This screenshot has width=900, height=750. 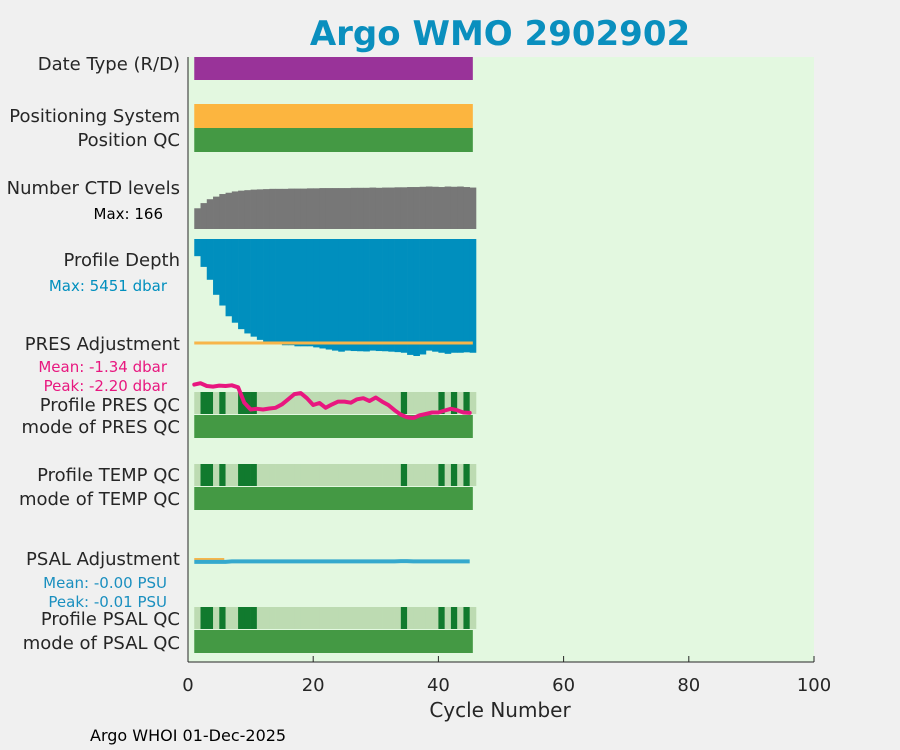 I want to click on pres-peak-label: Peak: -2.20 dbar, so click(x=106, y=386).